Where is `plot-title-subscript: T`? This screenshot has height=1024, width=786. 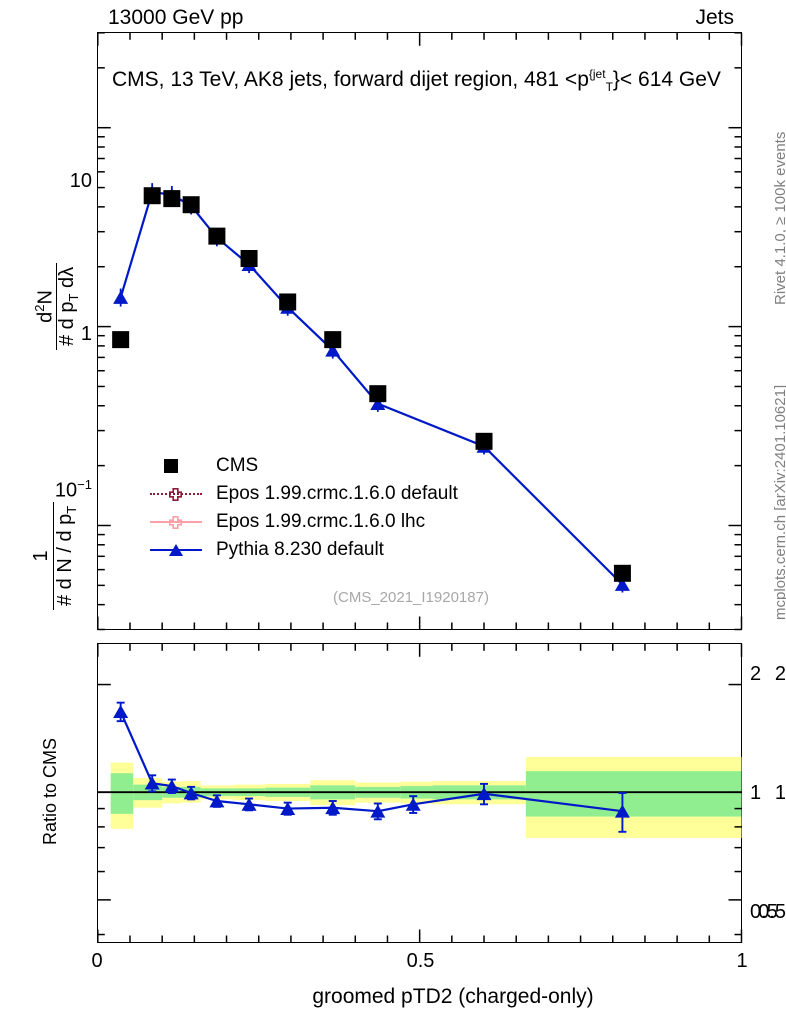
plot-title-subscript: T is located at coordinates (609, 87).